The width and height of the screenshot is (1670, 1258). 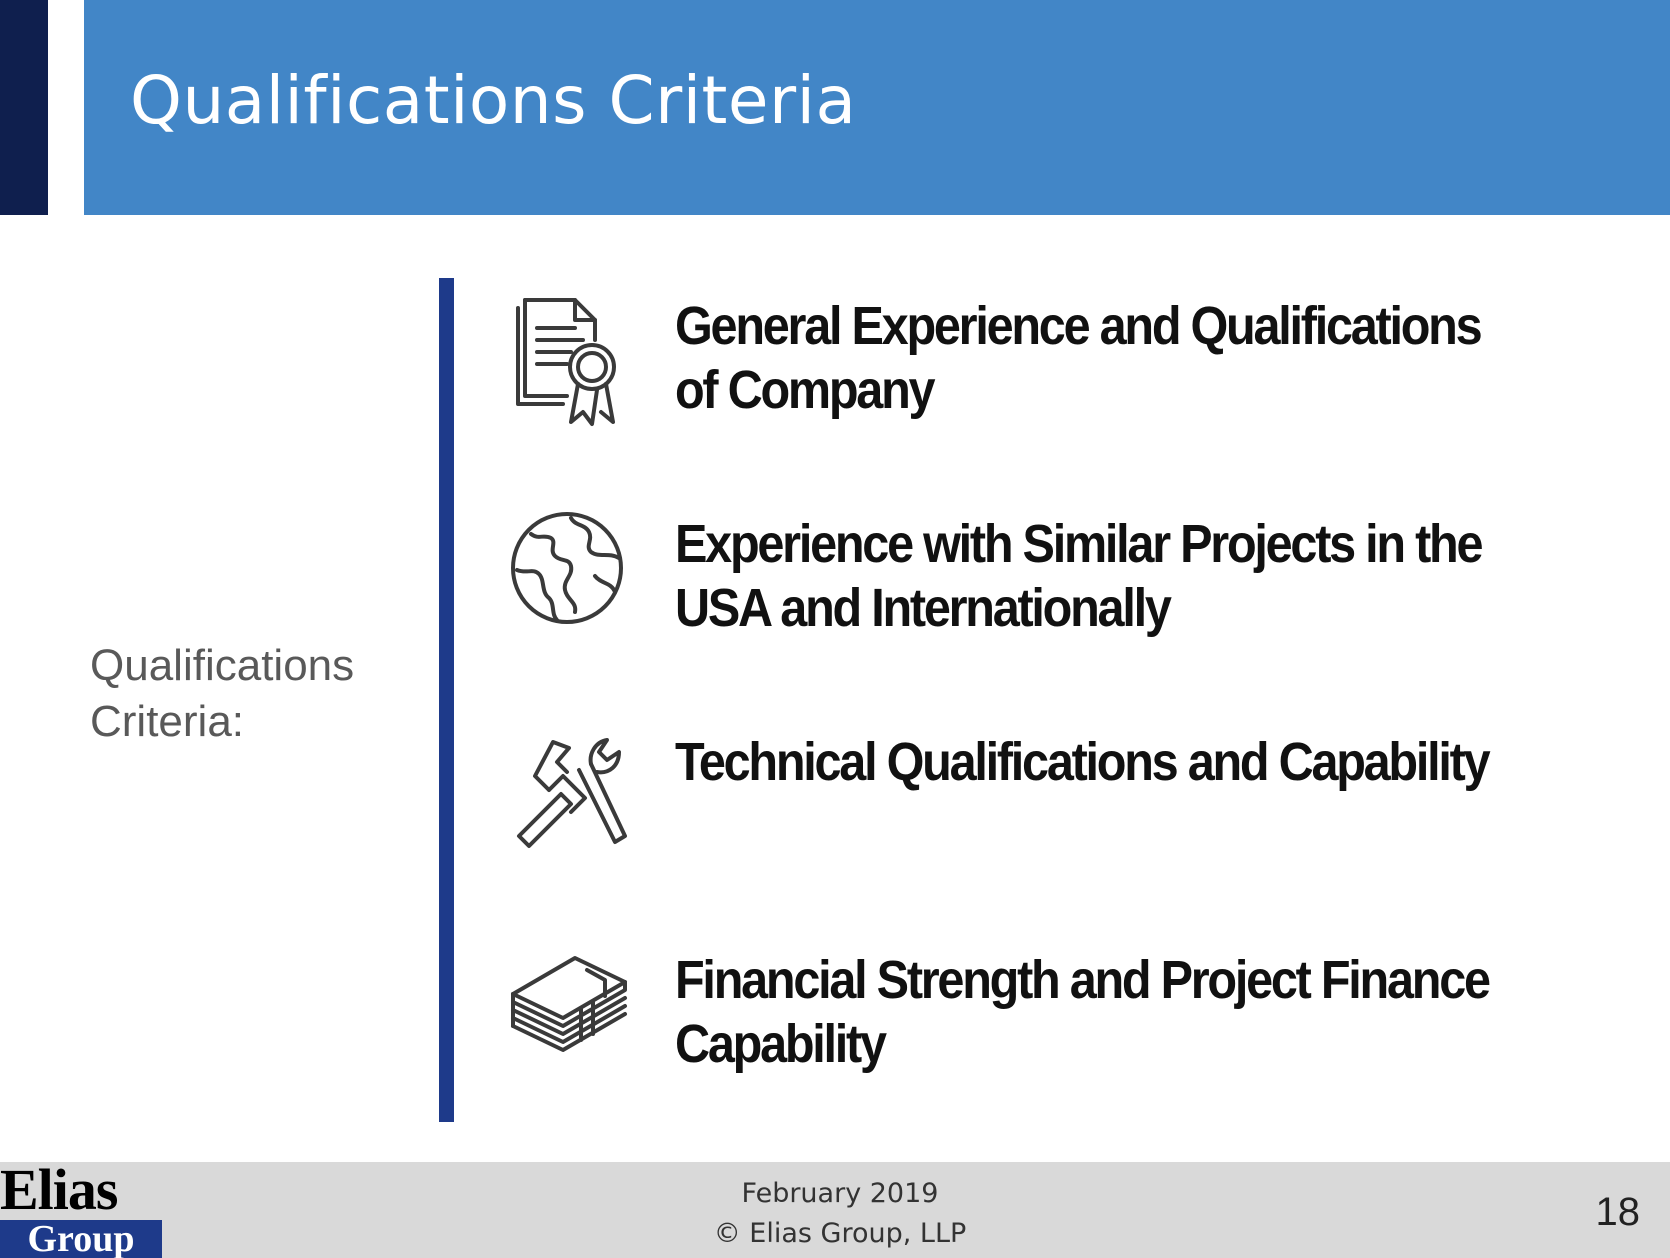 What do you see at coordinates (1083, 762) in the screenshot?
I see `criteria-text: Technical Qualifications and Capability` at bounding box center [1083, 762].